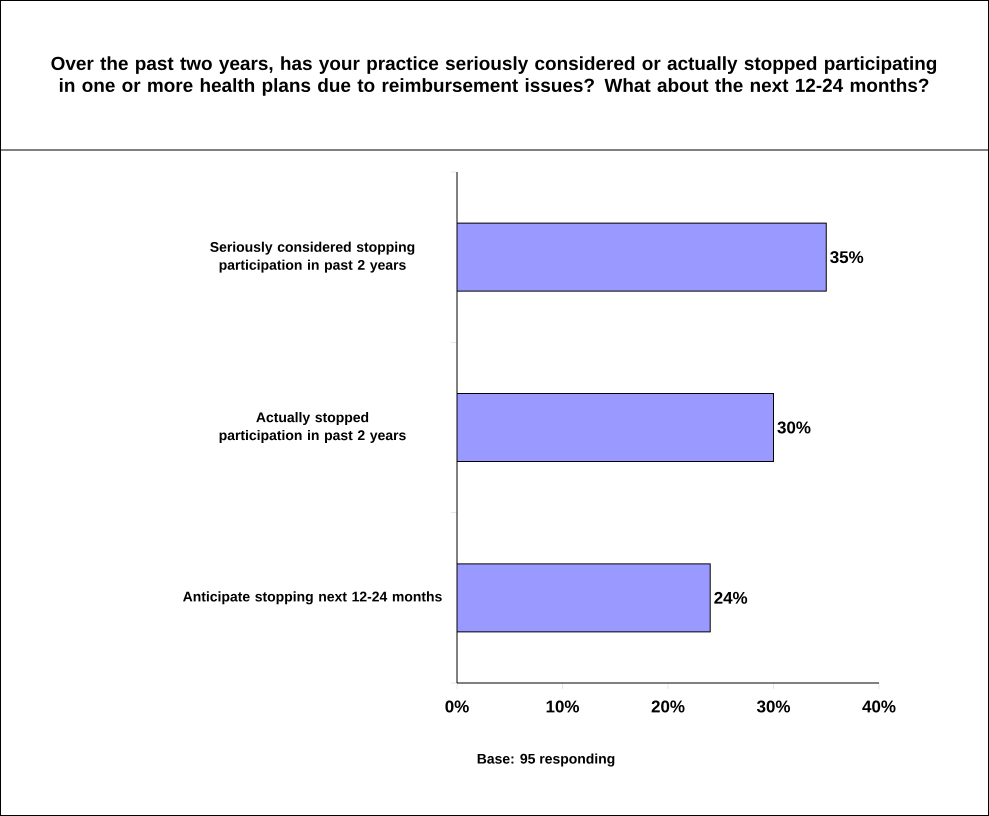 This screenshot has height=816, width=989. I want to click on data-label: 35%, so click(847, 257).